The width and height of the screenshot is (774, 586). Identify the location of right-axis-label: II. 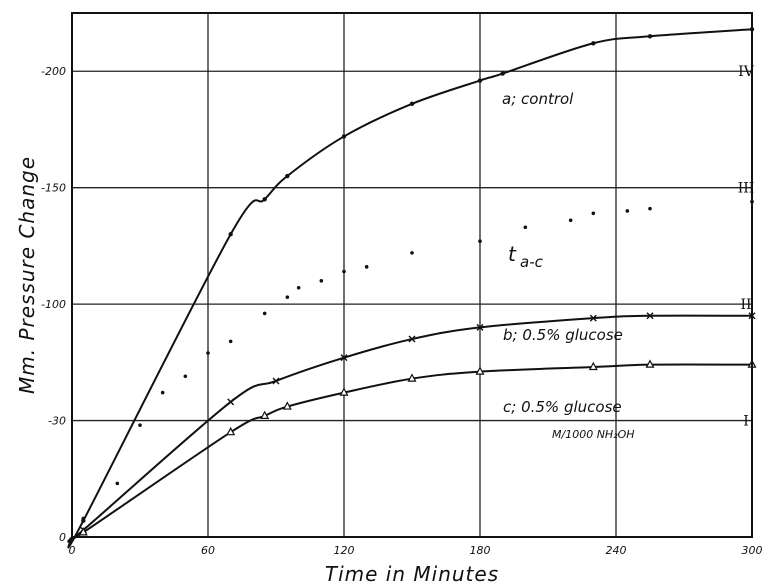
(745, 305).